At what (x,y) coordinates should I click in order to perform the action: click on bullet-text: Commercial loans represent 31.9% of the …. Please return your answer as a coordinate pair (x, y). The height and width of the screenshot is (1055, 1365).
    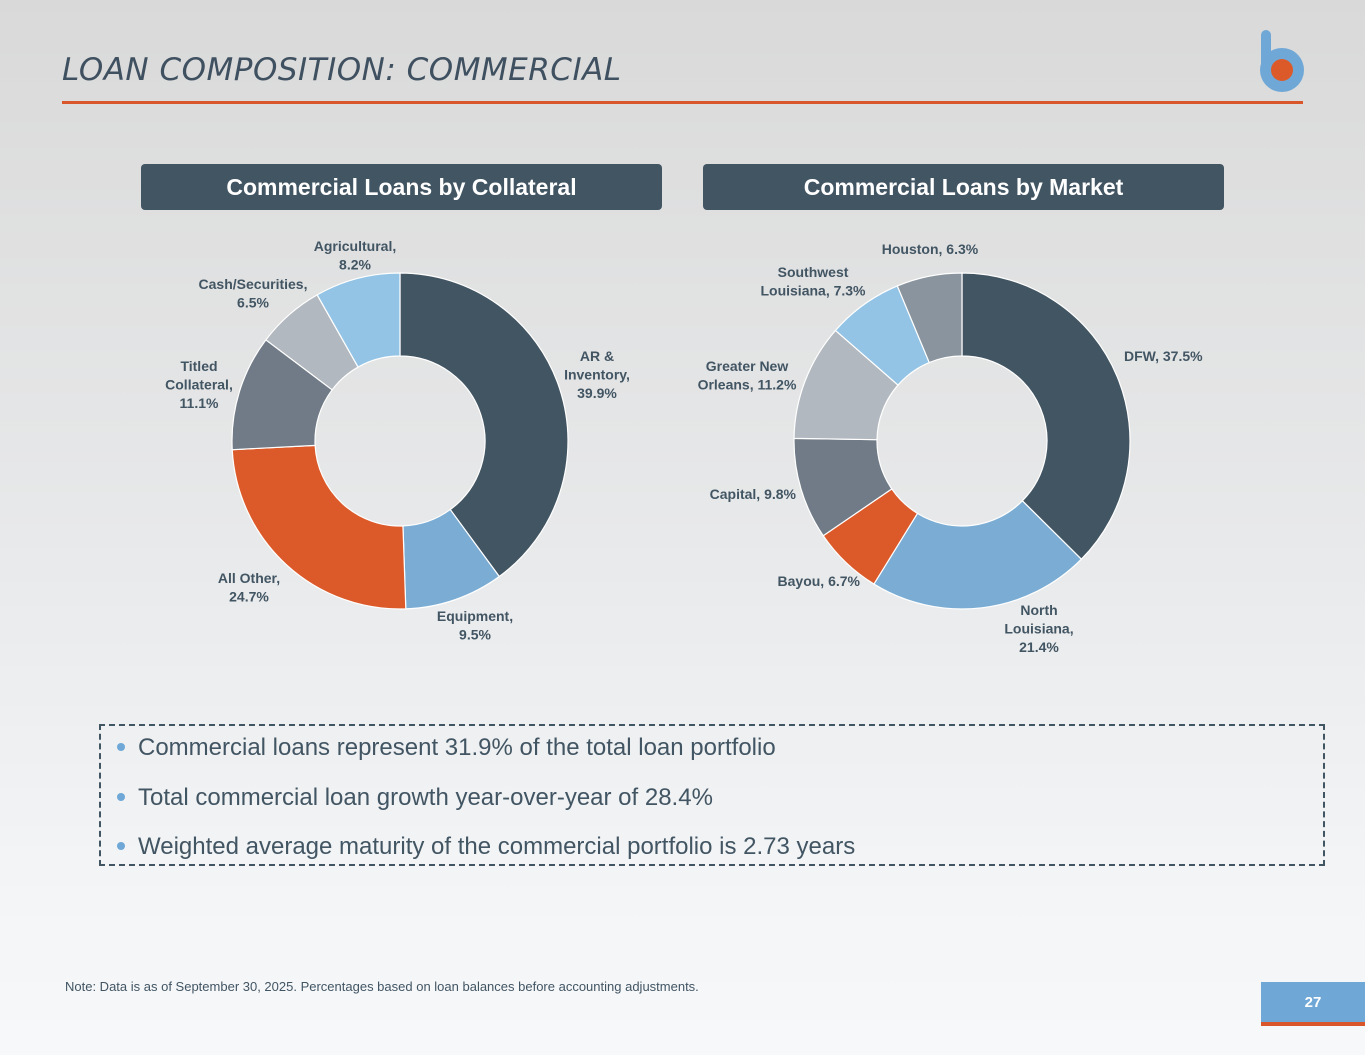
    Looking at the image, I should click on (457, 747).